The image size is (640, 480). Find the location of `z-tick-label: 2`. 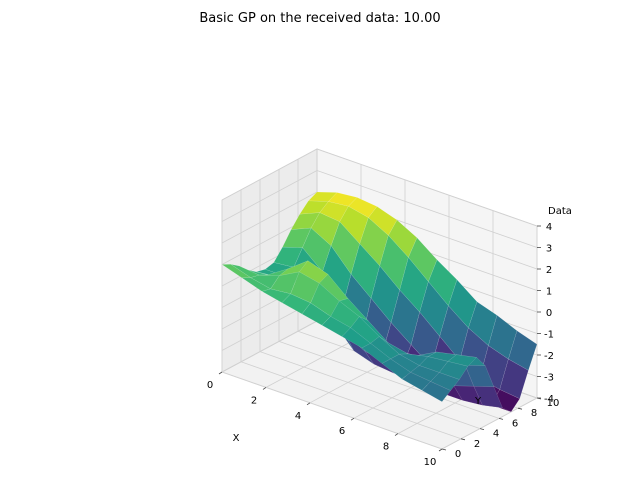

z-tick-label: 2 is located at coordinates (549, 270).